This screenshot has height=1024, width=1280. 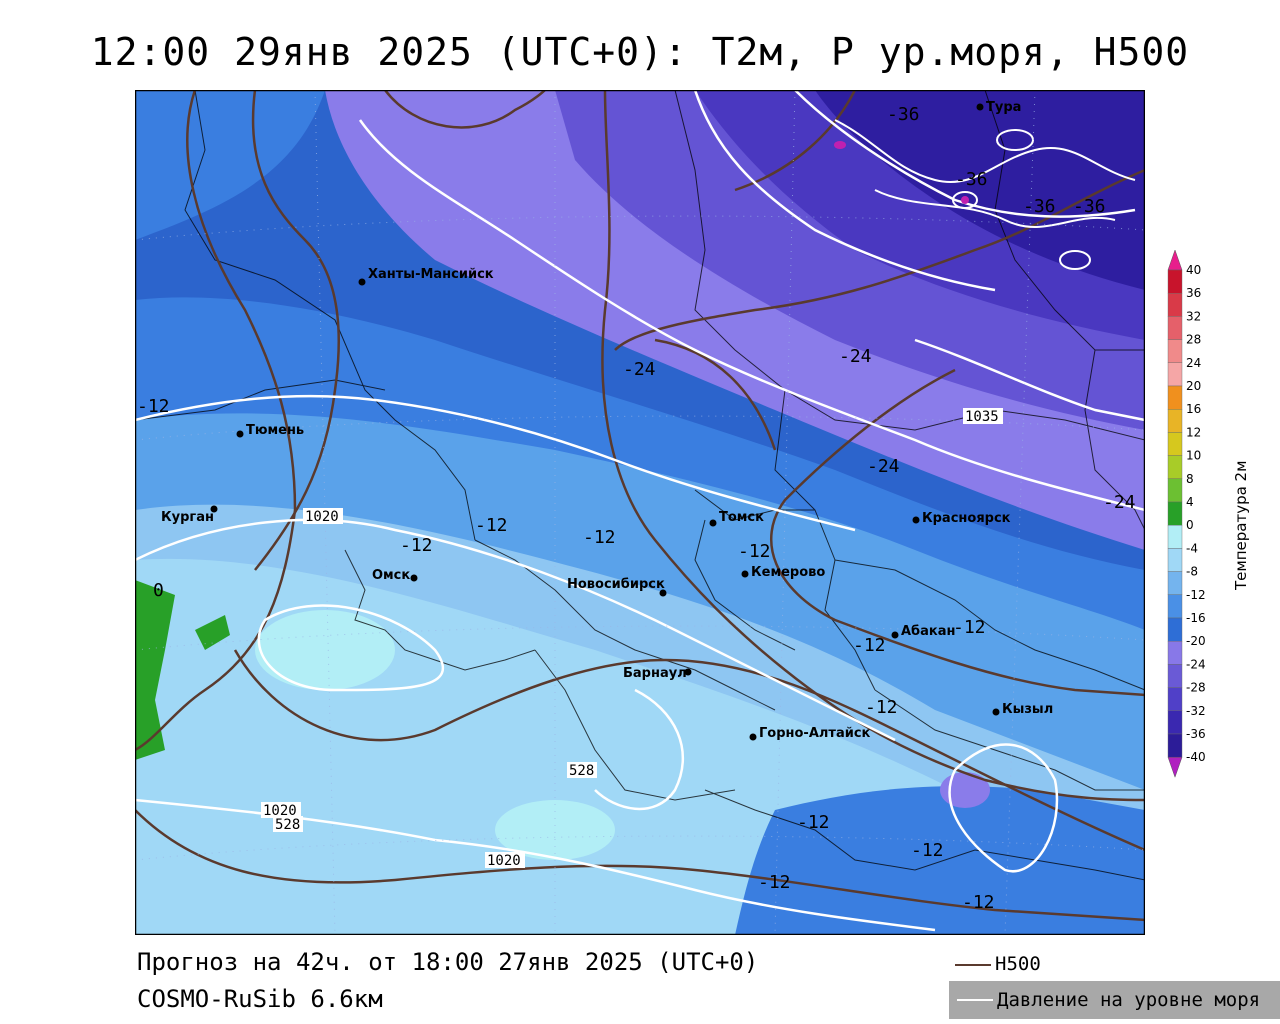 I want to click on band-warm-pocket, so click(x=325, y=650).